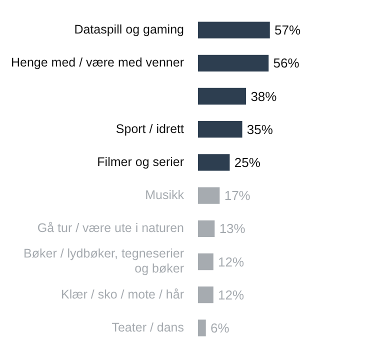 The width and height of the screenshot is (383, 358). What do you see at coordinates (122, 294) in the screenshot?
I see `y-tick-label: Klær / sko / mote / hår` at bounding box center [122, 294].